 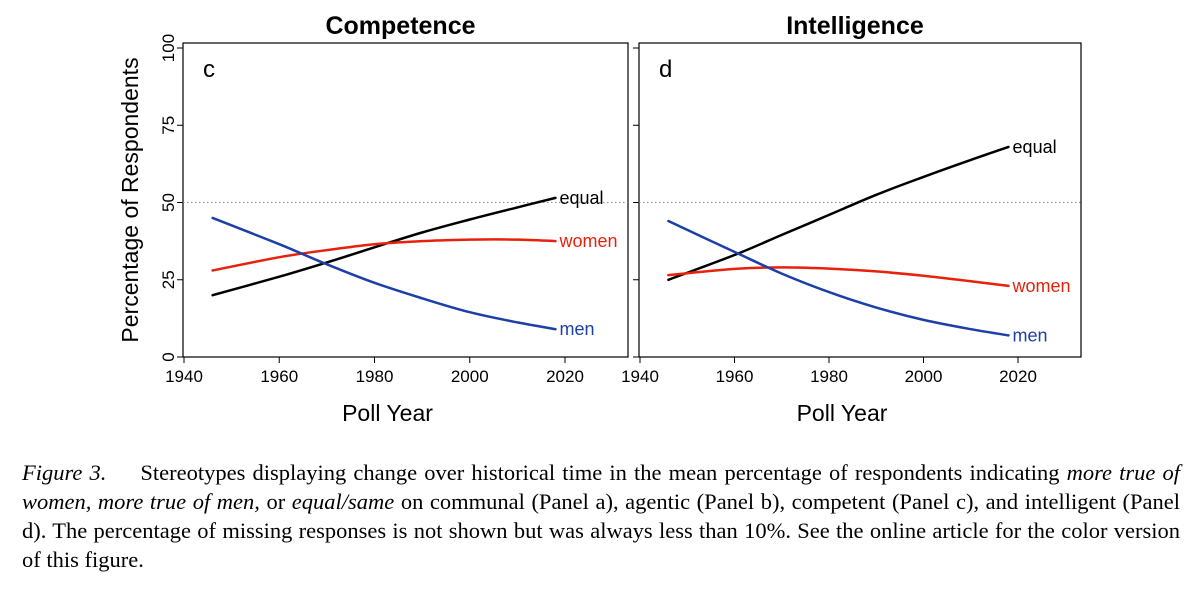 I want to click on panel-d-x-axis-label: Poll Year, so click(x=842, y=413).